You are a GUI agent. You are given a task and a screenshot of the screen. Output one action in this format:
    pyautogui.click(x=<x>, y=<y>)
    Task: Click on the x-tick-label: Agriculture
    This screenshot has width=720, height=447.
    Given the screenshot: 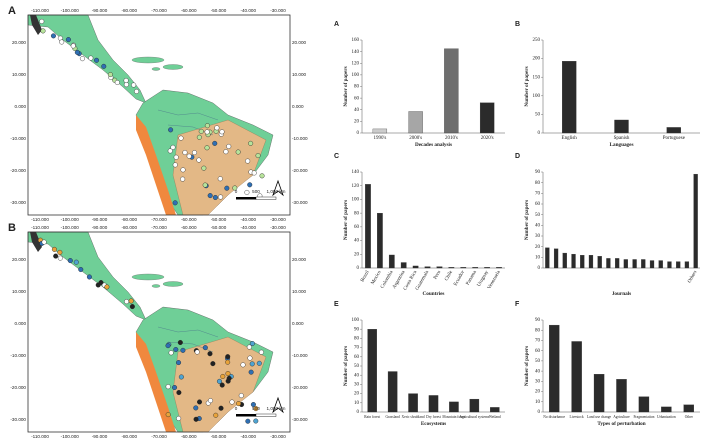 What is the action you would take?
    pyautogui.click(x=621, y=417)
    